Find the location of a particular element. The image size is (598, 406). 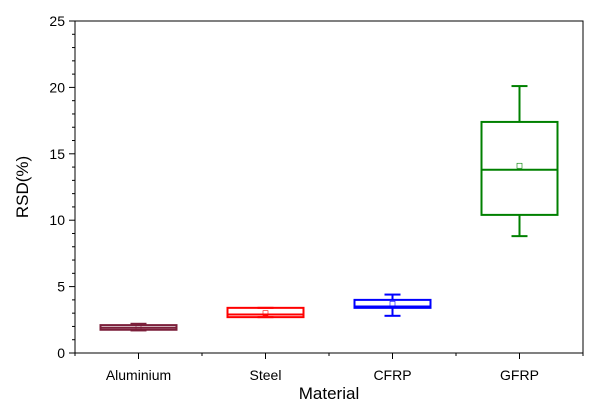

x-axis-title: Material is located at coordinates (329, 393).